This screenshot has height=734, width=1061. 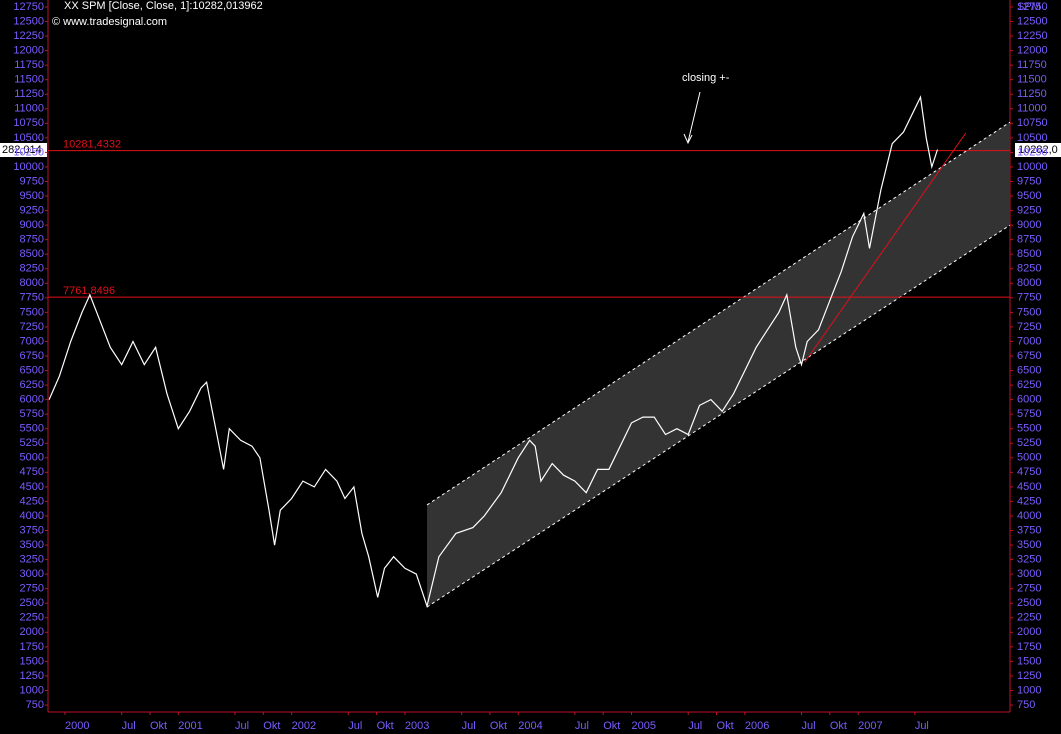 I want to click on x-tick-label: 2006, so click(x=757, y=726).